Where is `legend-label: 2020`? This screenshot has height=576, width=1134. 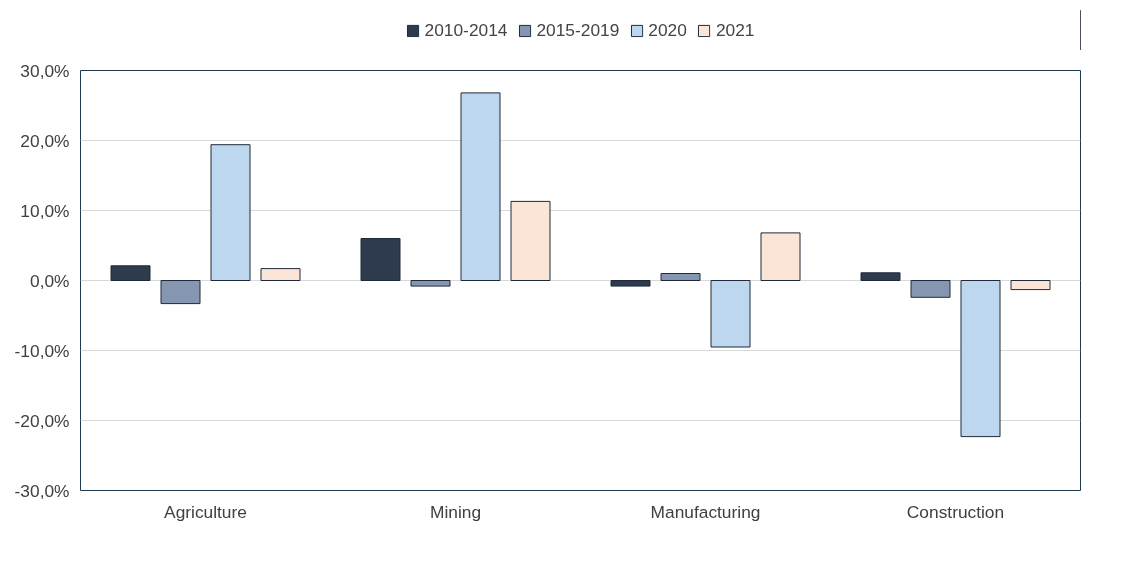 legend-label: 2020 is located at coordinates (667, 30).